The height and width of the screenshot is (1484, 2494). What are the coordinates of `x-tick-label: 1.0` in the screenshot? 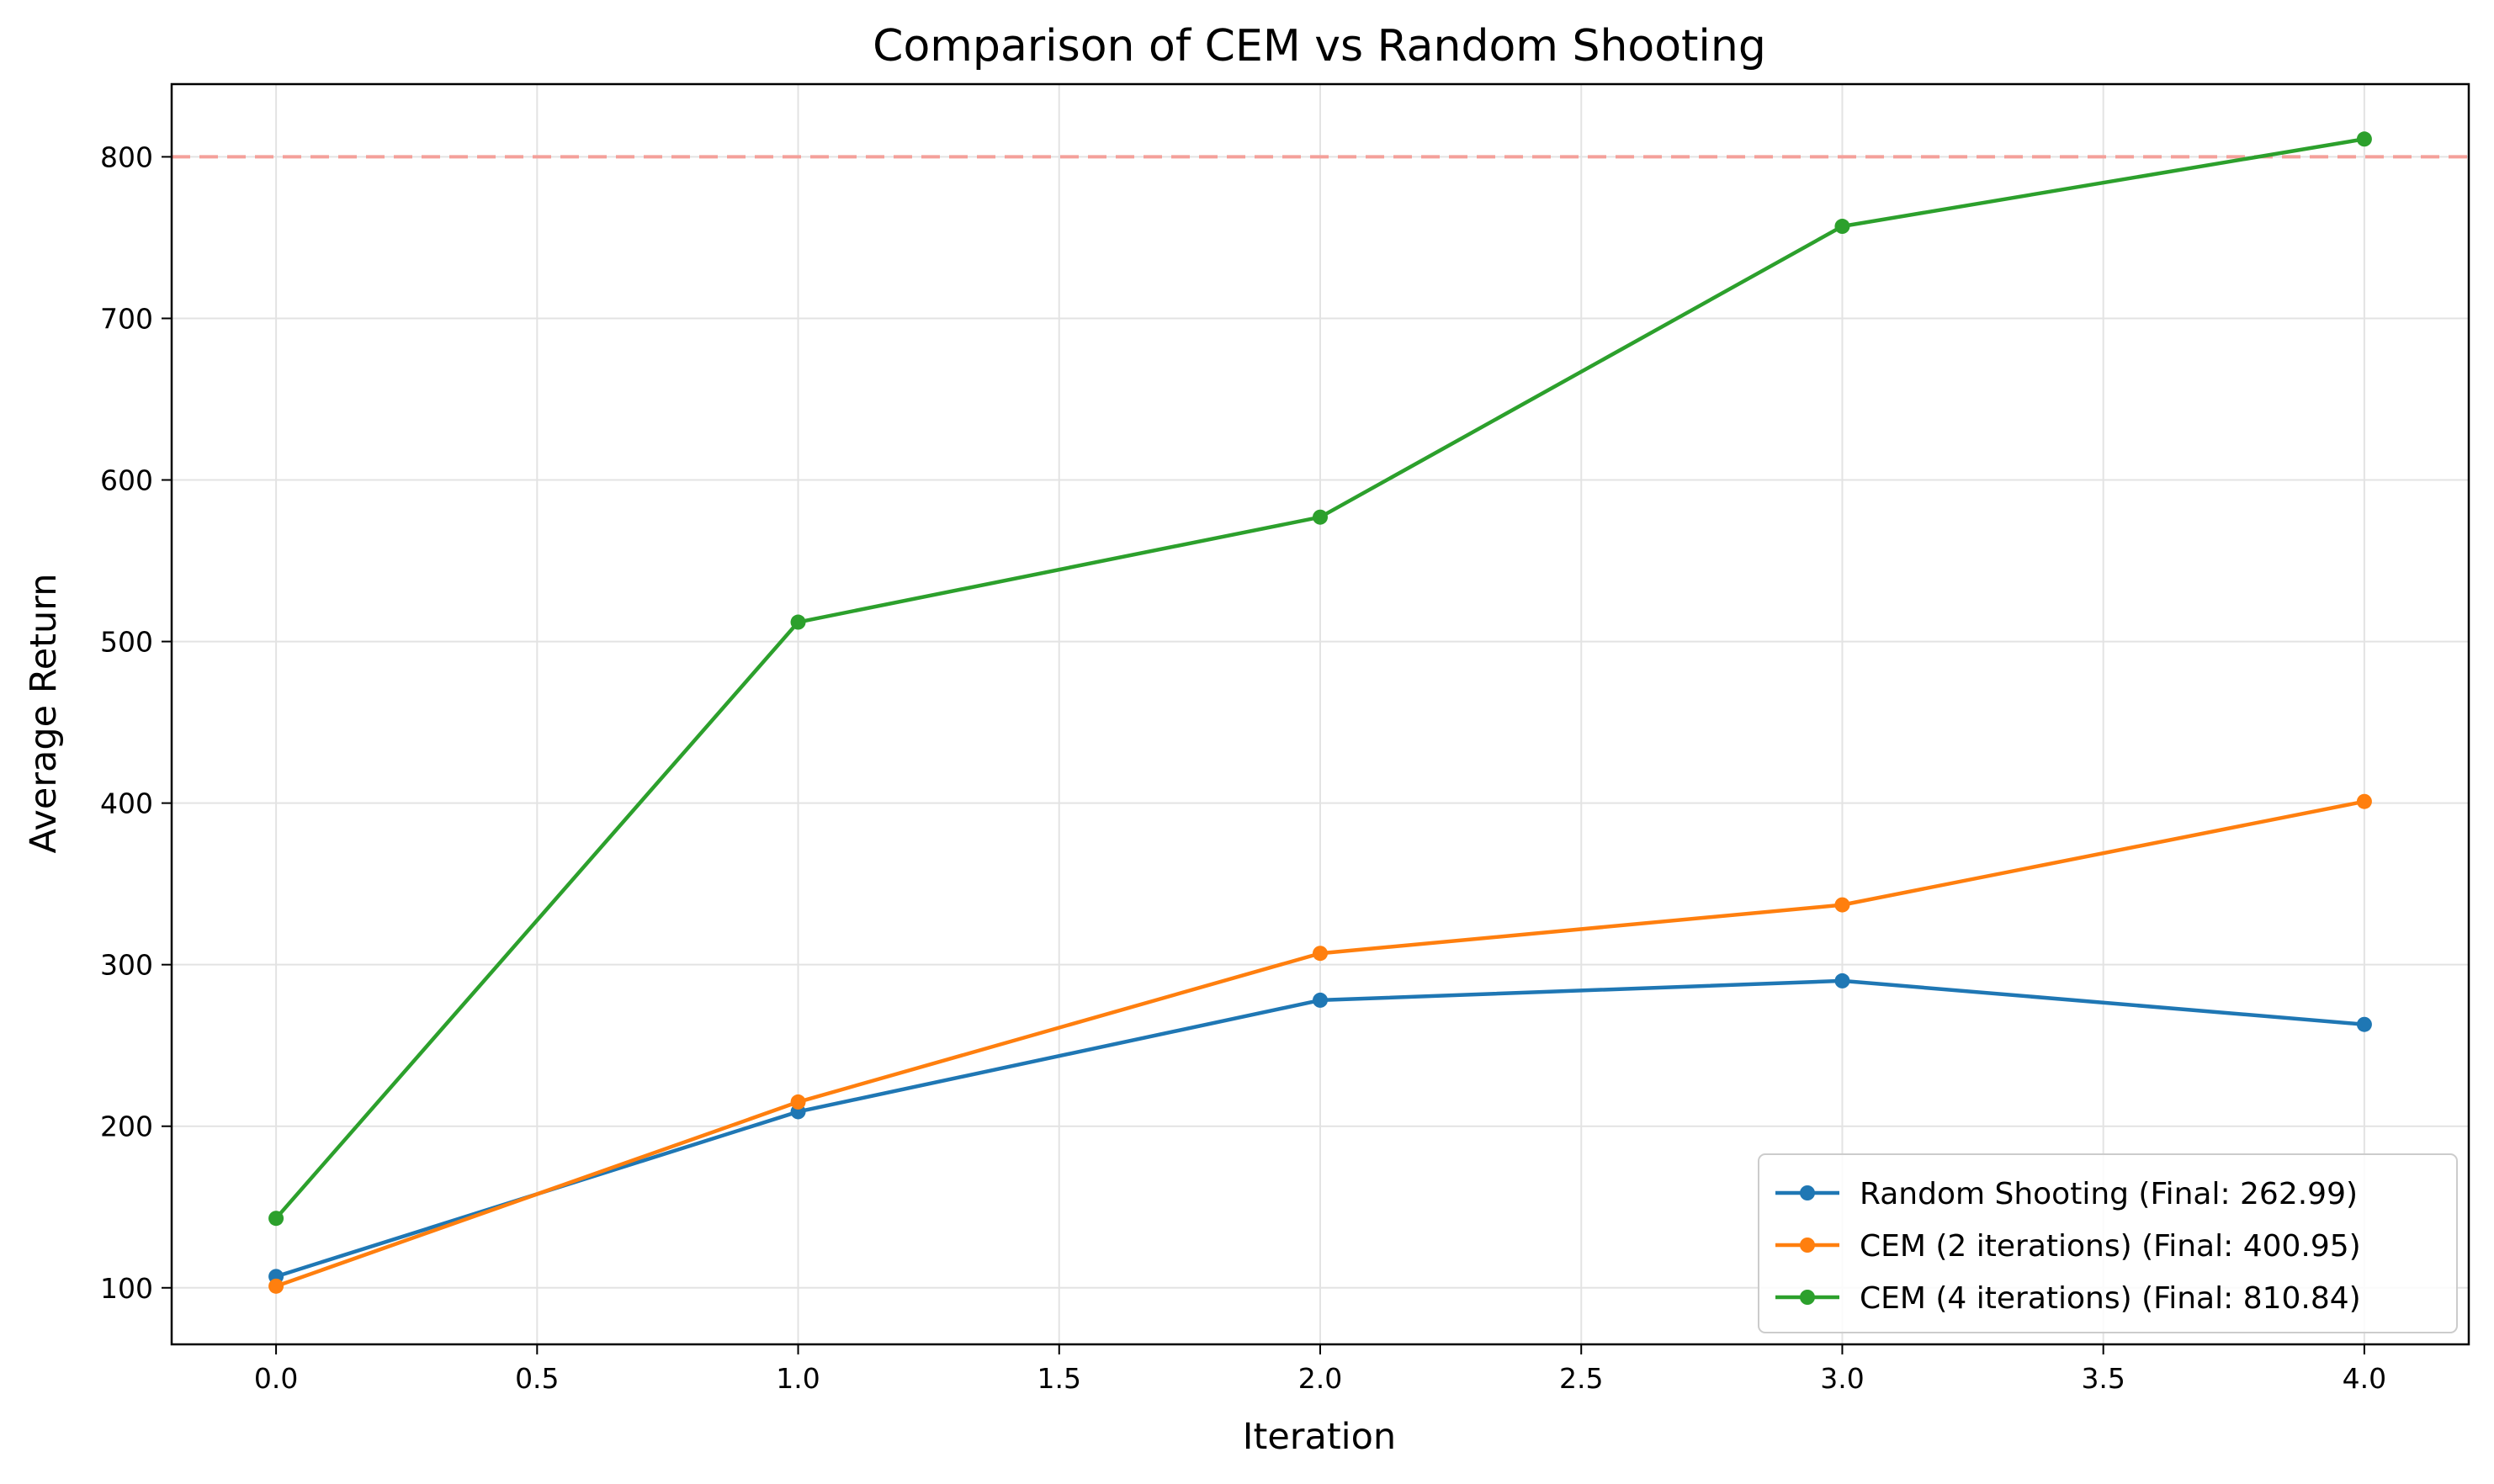 It's located at (798, 1378).